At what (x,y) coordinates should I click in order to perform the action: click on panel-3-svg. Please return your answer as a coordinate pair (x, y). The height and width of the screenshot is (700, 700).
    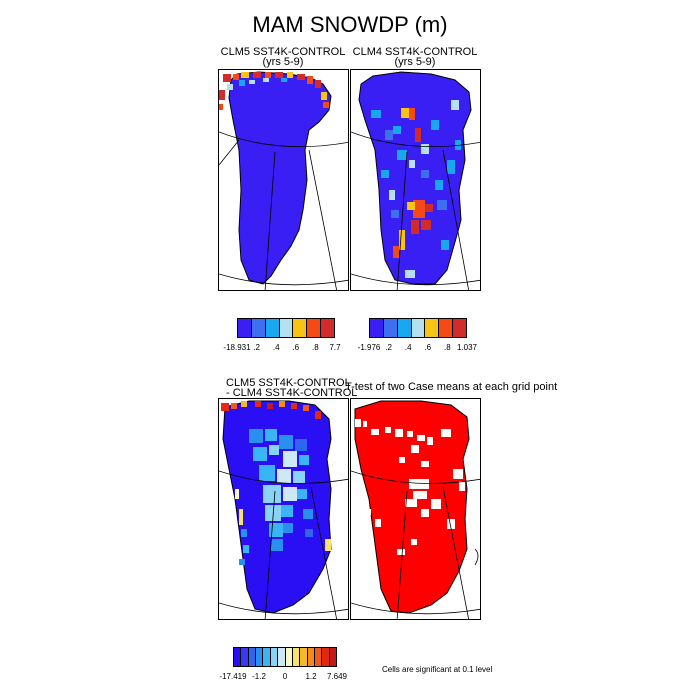
    Looking at the image, I should click on (283, 509).